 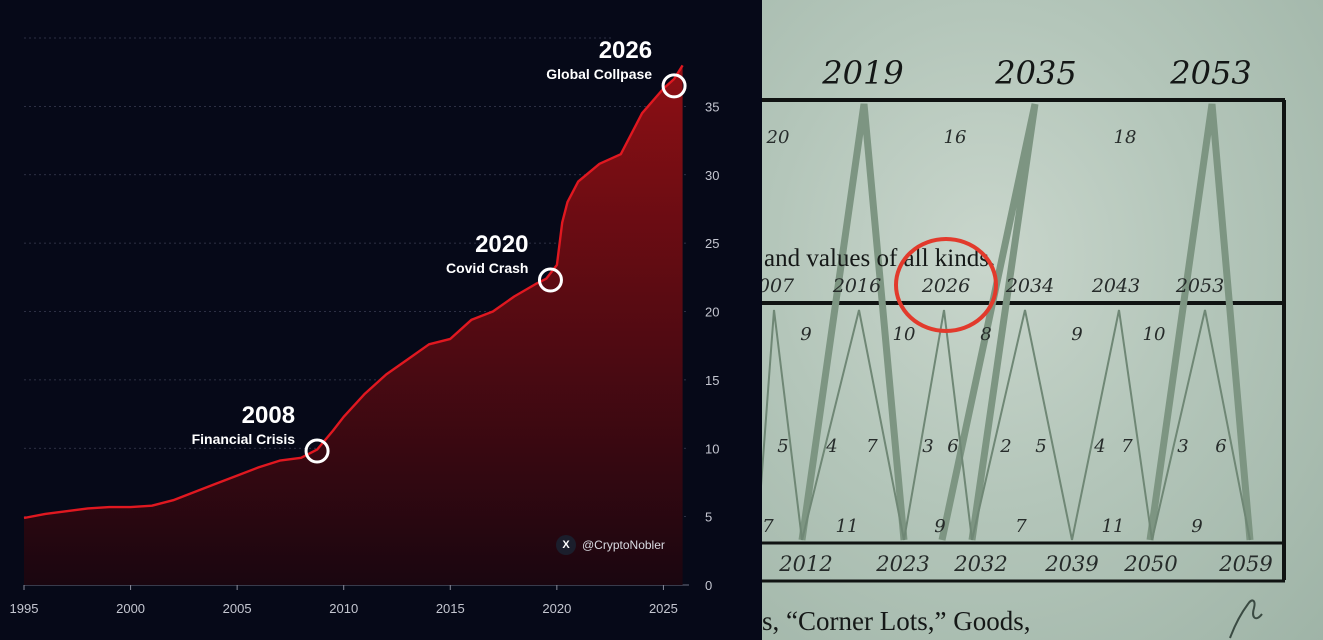 What do you see at coordinates (1125, 137) in the screenshot?
I see `top-interval-number: 18` at bounding box center [1125, 137].